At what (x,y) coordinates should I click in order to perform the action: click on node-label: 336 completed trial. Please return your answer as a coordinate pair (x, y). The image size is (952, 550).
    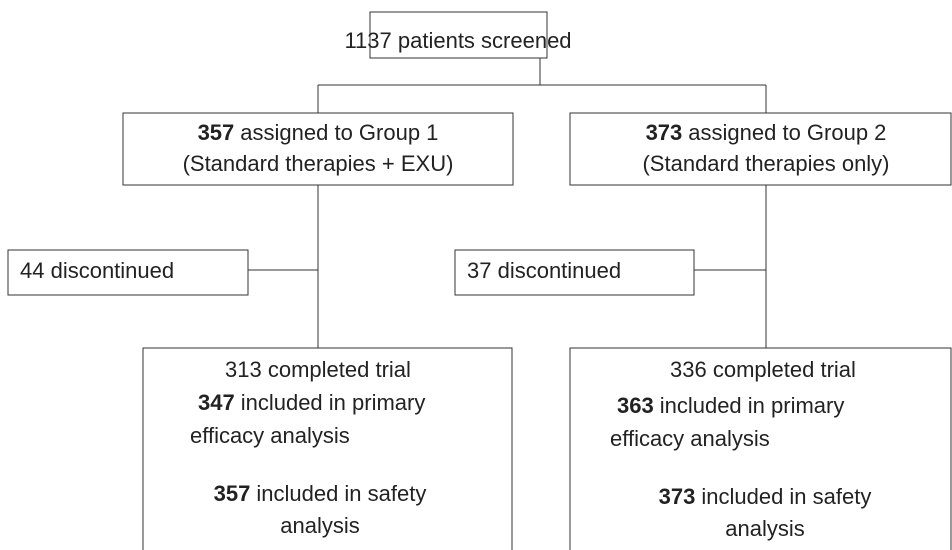
    Looking at the image, I should click on (763, 369).